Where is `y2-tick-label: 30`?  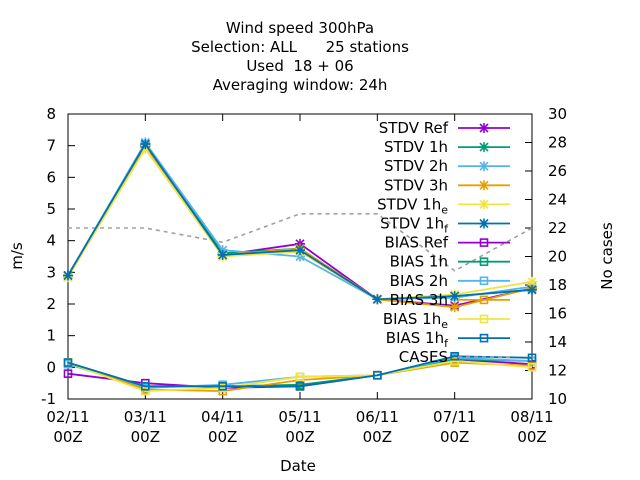 y2-tick-label: 30 is located at coordinates (557, 114).